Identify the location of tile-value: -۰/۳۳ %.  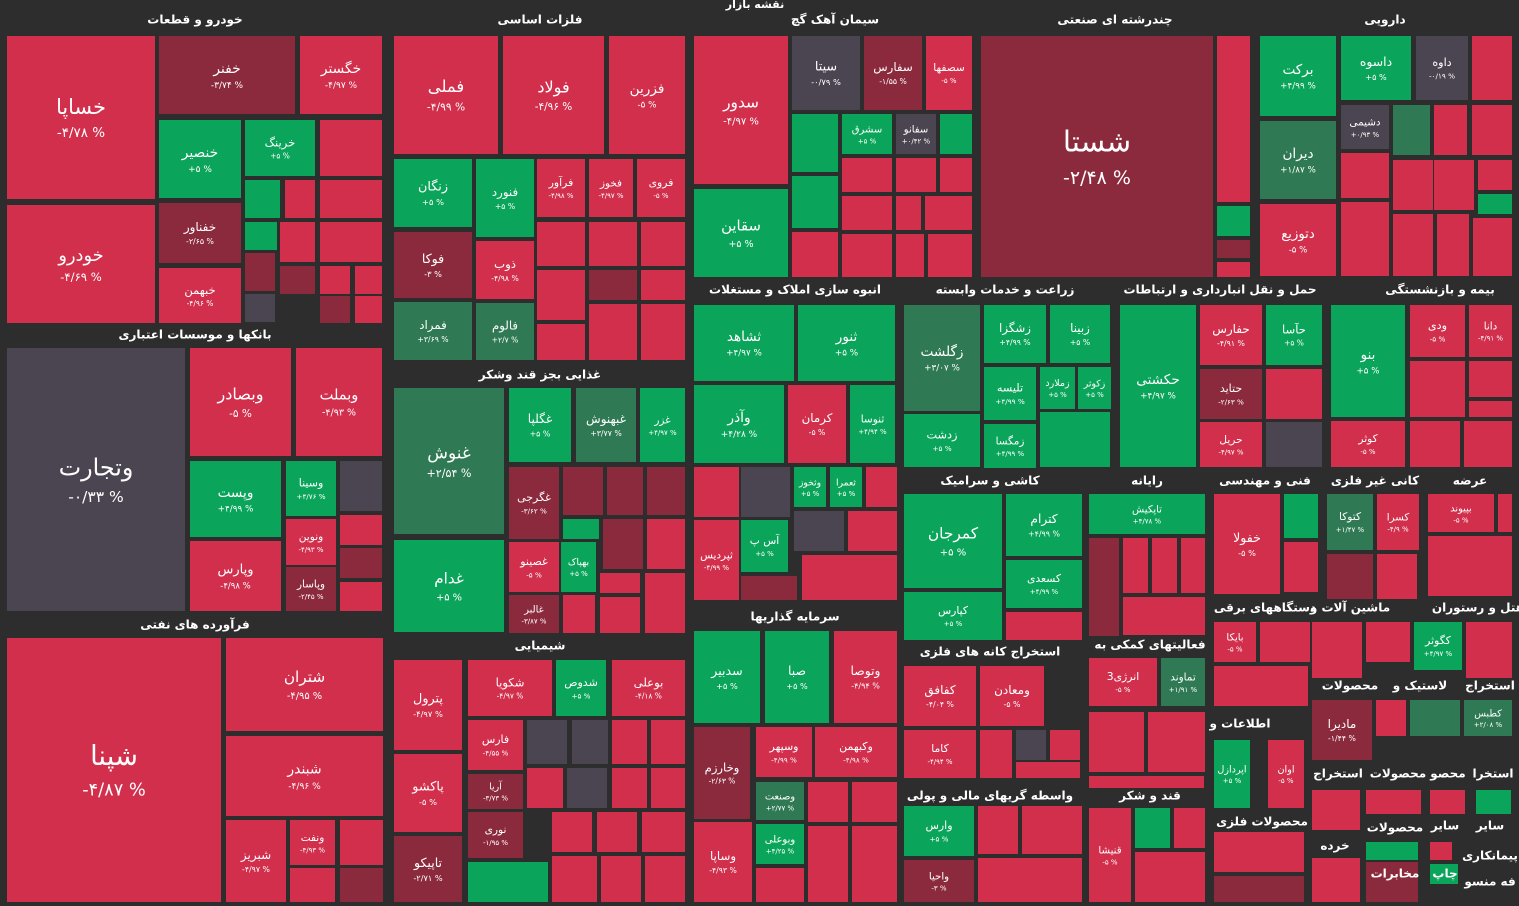
(95, 497).